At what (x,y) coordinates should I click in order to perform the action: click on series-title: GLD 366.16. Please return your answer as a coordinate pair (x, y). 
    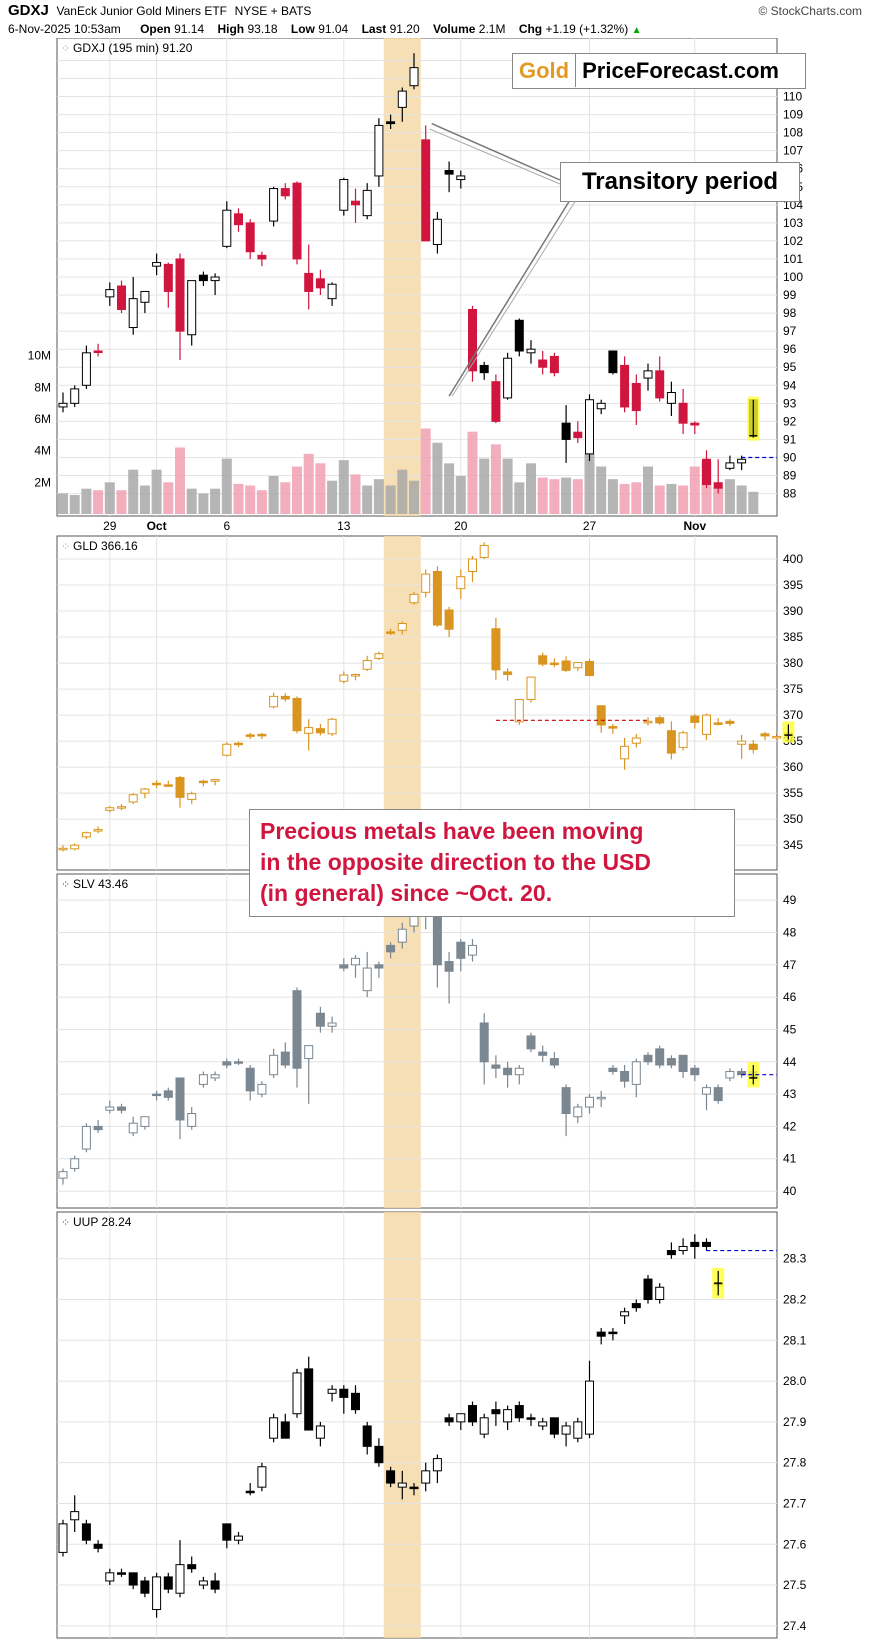
    Looking at the image, I should click on (105, 546).